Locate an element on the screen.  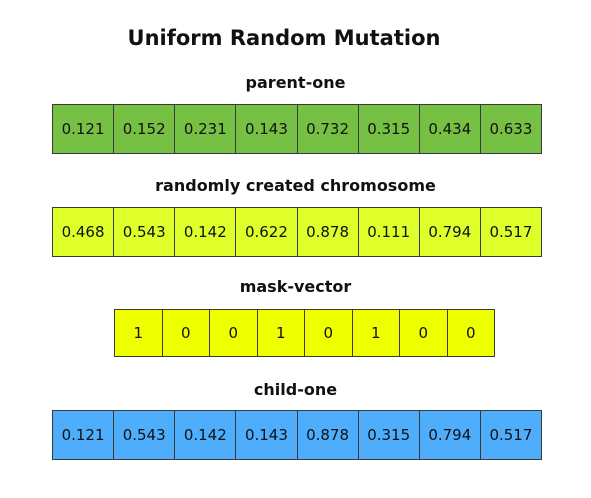
parent-gene-cell: 0.434 is located at coordinates (449, 129).